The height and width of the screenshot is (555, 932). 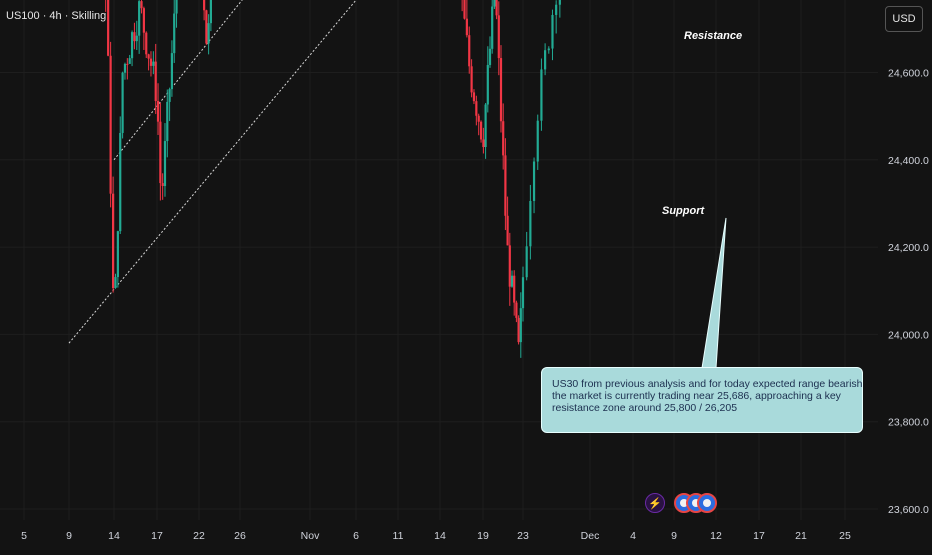 What do you see at coordinates (199, 536) in the screenshot?
I see `time-tick-label: 22` at bounding box center [199, 536].